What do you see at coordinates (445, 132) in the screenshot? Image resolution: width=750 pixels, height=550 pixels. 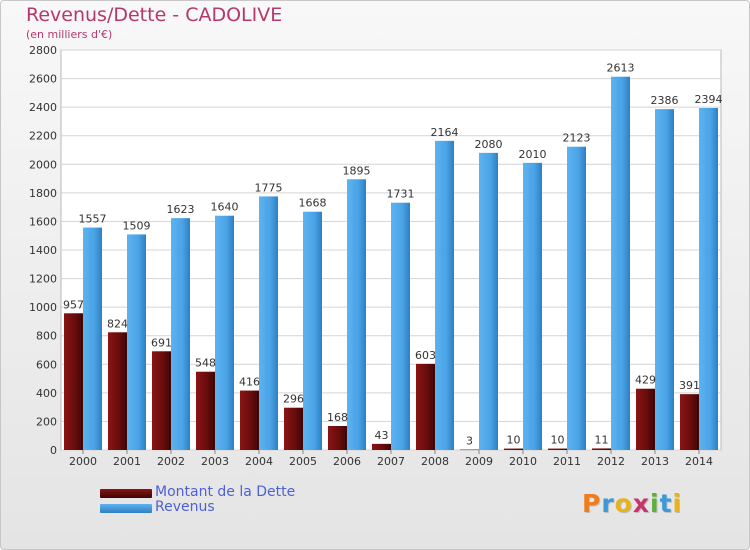 I see `value-label-revenus: 2164` at bounding box center [445, 132].